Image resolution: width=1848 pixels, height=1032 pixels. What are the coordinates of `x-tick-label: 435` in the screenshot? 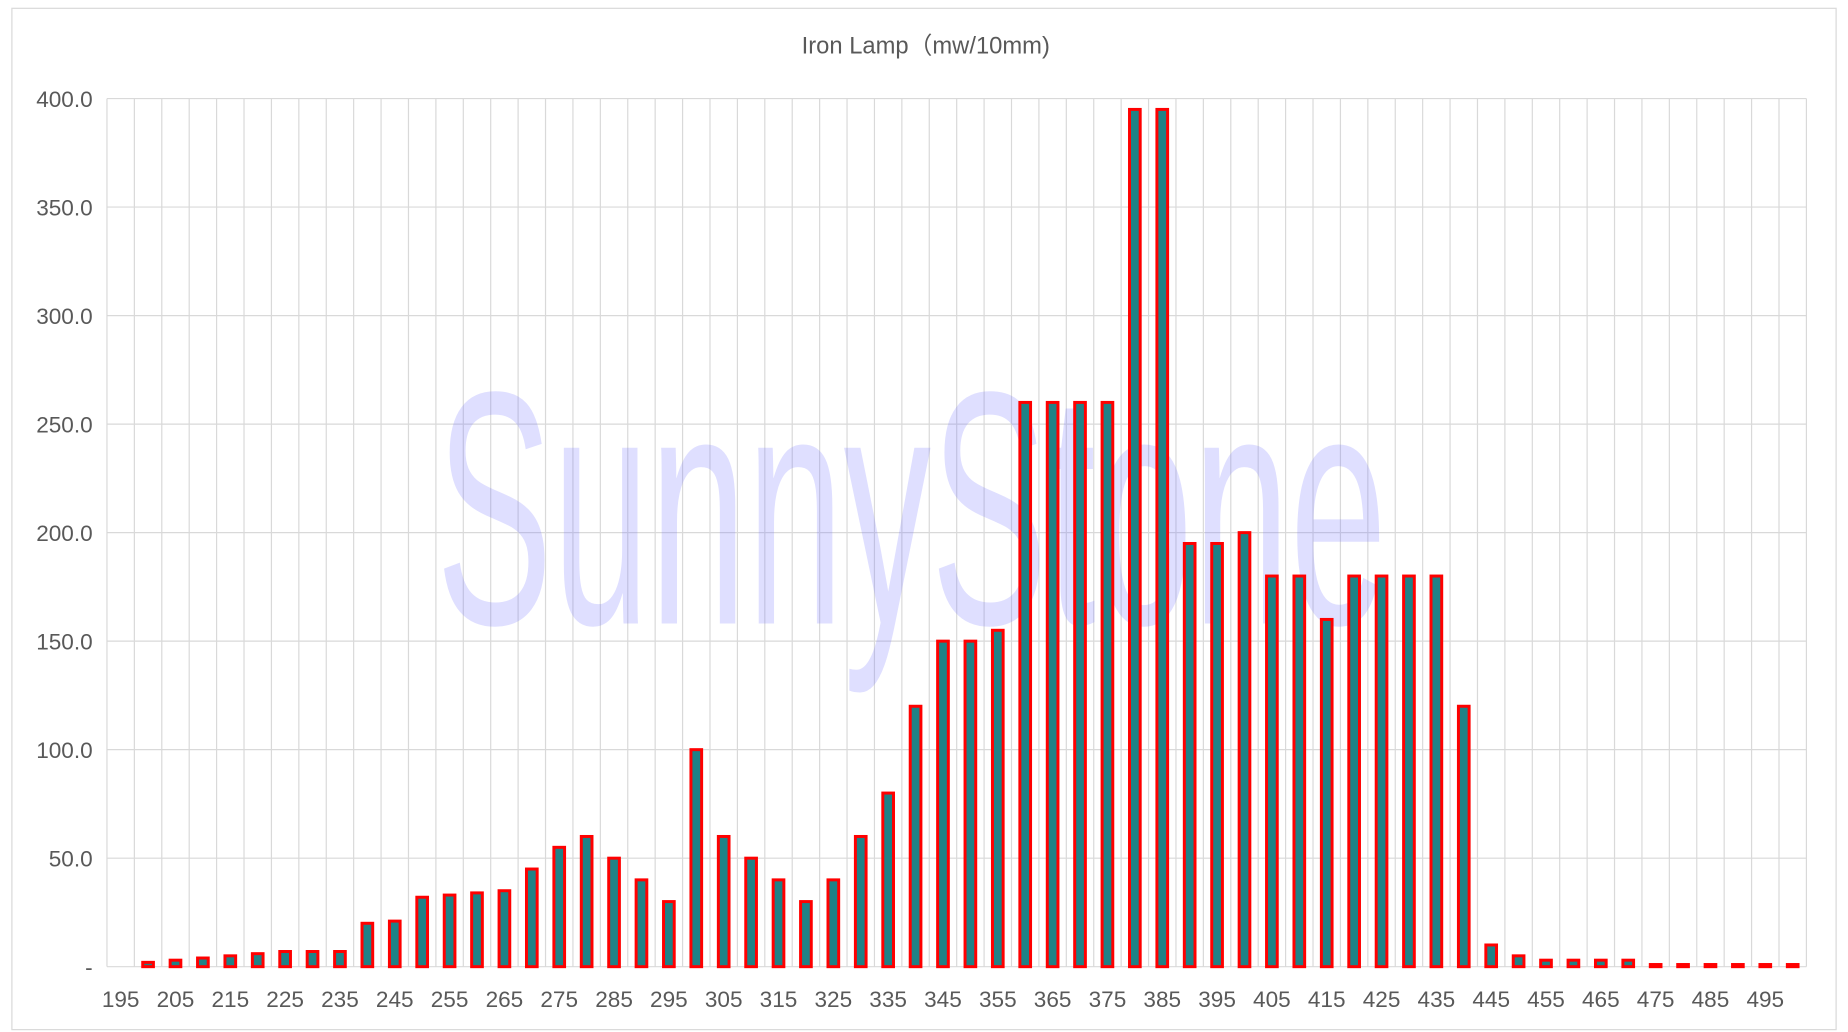 It's located at (1437, 999).